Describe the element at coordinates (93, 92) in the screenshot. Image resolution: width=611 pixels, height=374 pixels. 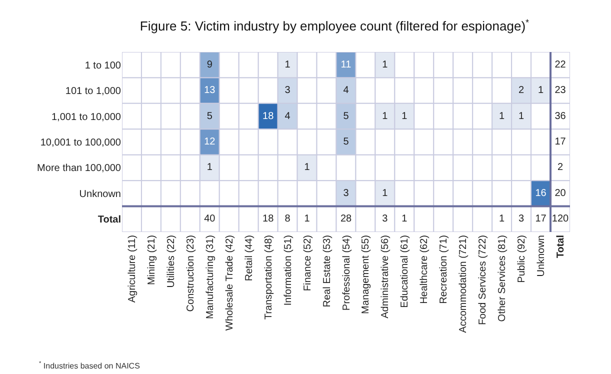
I see `y-tick-label: 101 to 1,000` at that location.